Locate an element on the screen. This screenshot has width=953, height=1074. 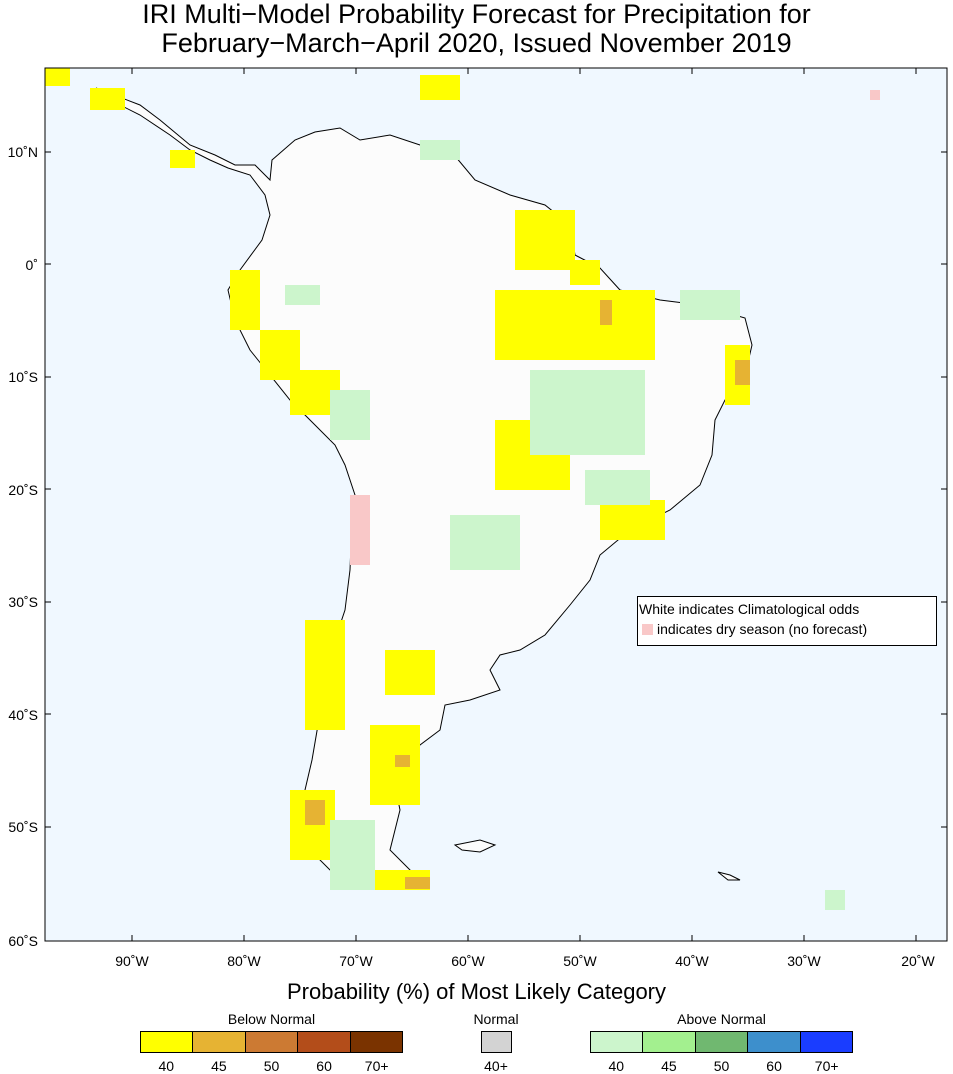
dry-season-swatch is located at coordinates (647, 629).